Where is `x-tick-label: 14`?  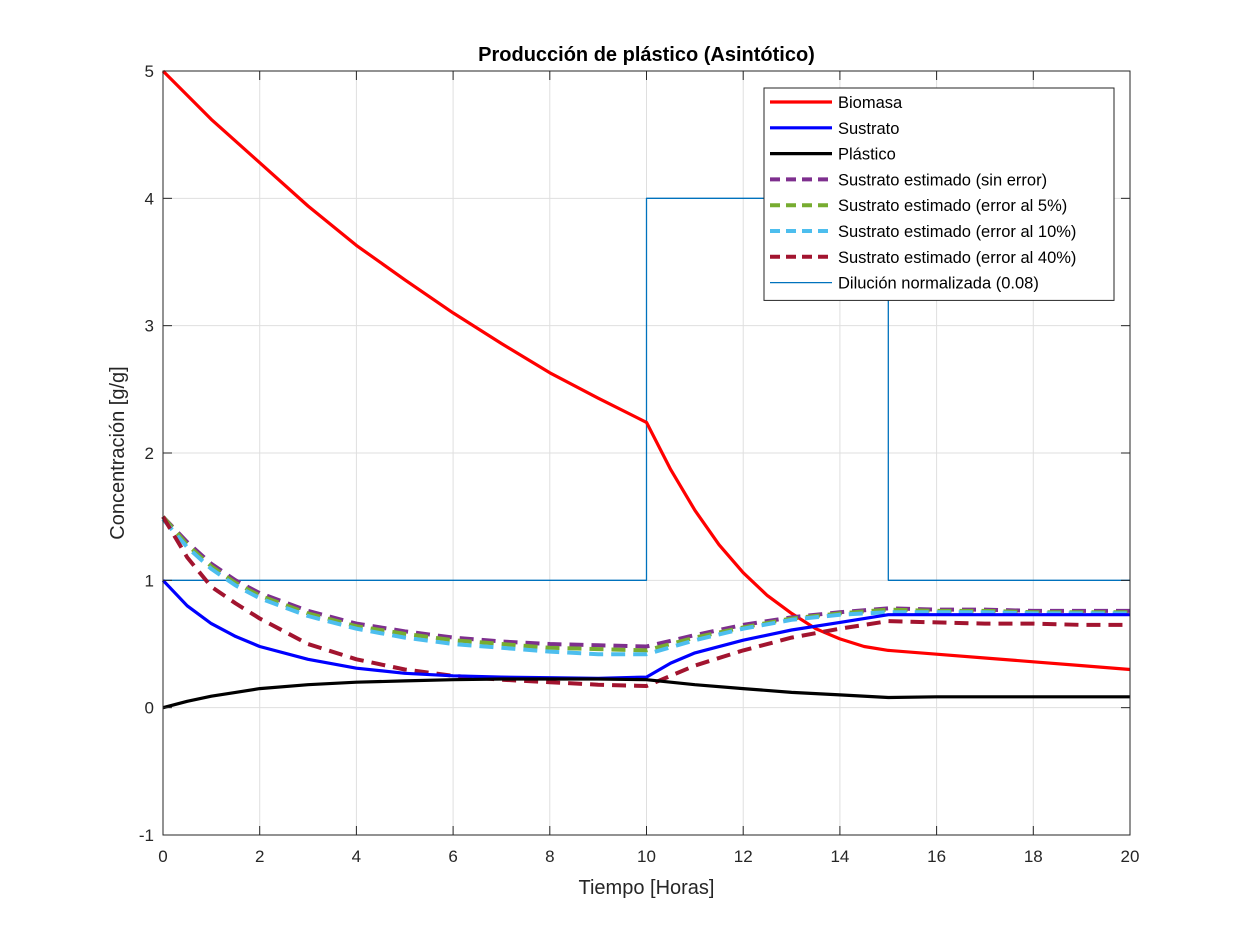
x-tick-label: 14 is located at coordinates (839, 856).